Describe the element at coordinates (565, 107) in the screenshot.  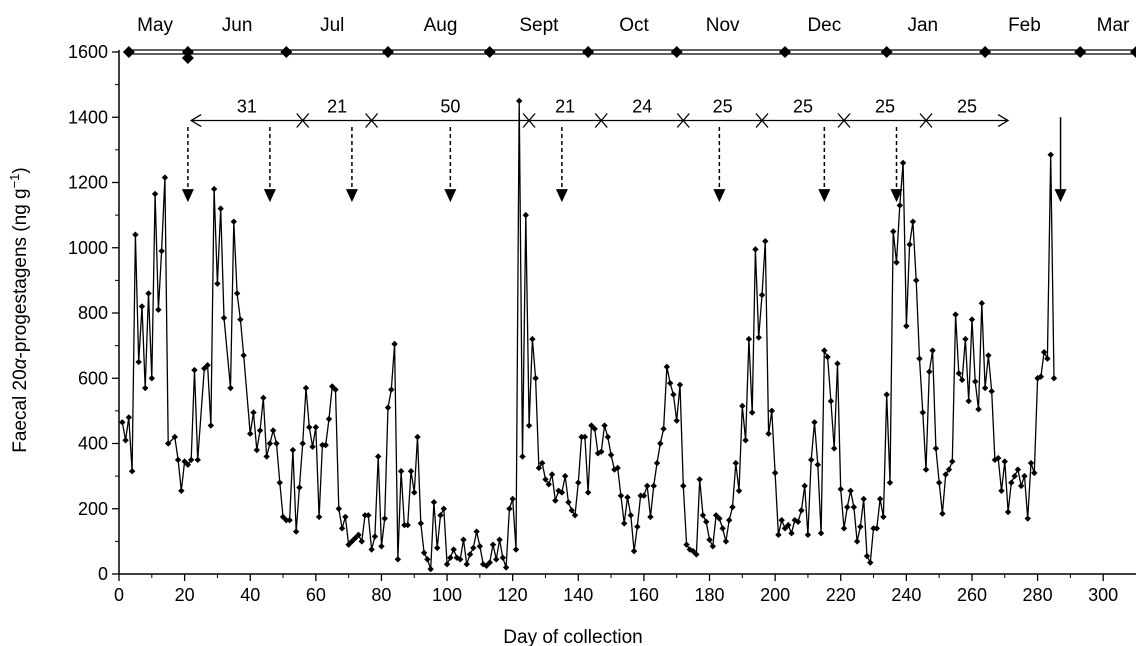
I see `interval-label: 21` at that location.